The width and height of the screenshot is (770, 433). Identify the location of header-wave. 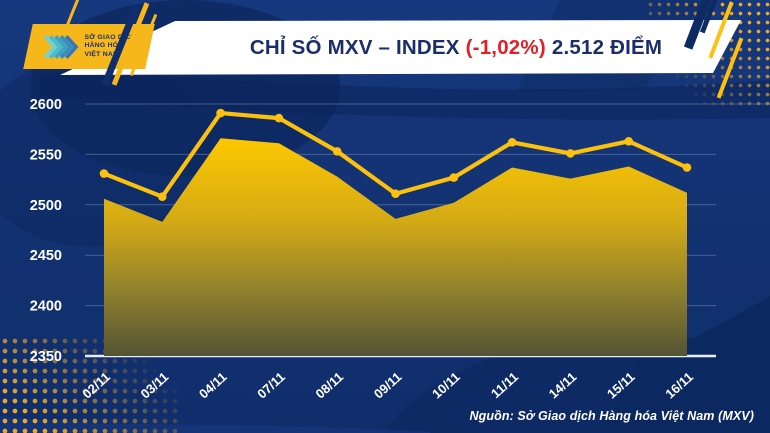
(405, 96).